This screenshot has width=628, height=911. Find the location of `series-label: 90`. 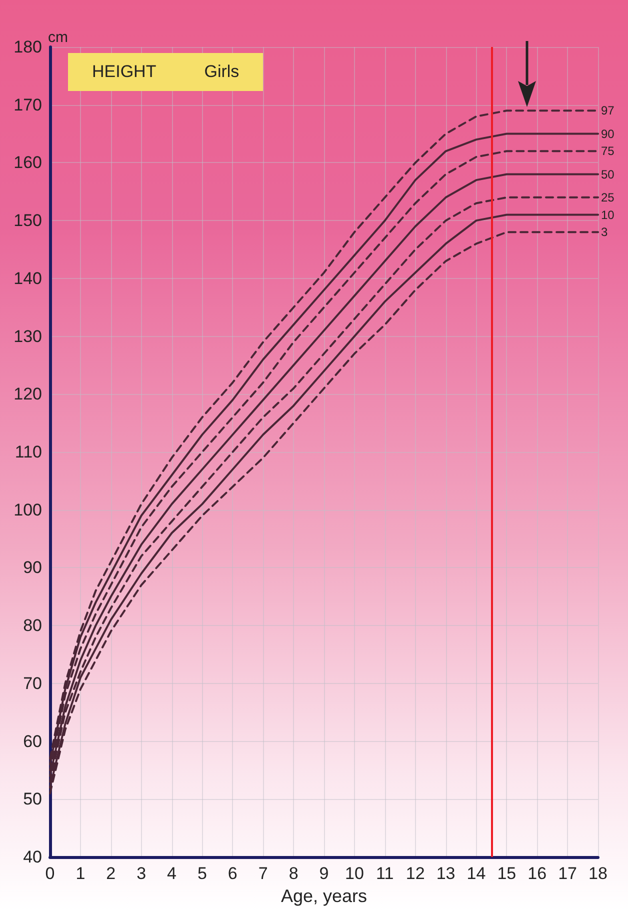

series-label: 90 is located at coordinates (608, 133).